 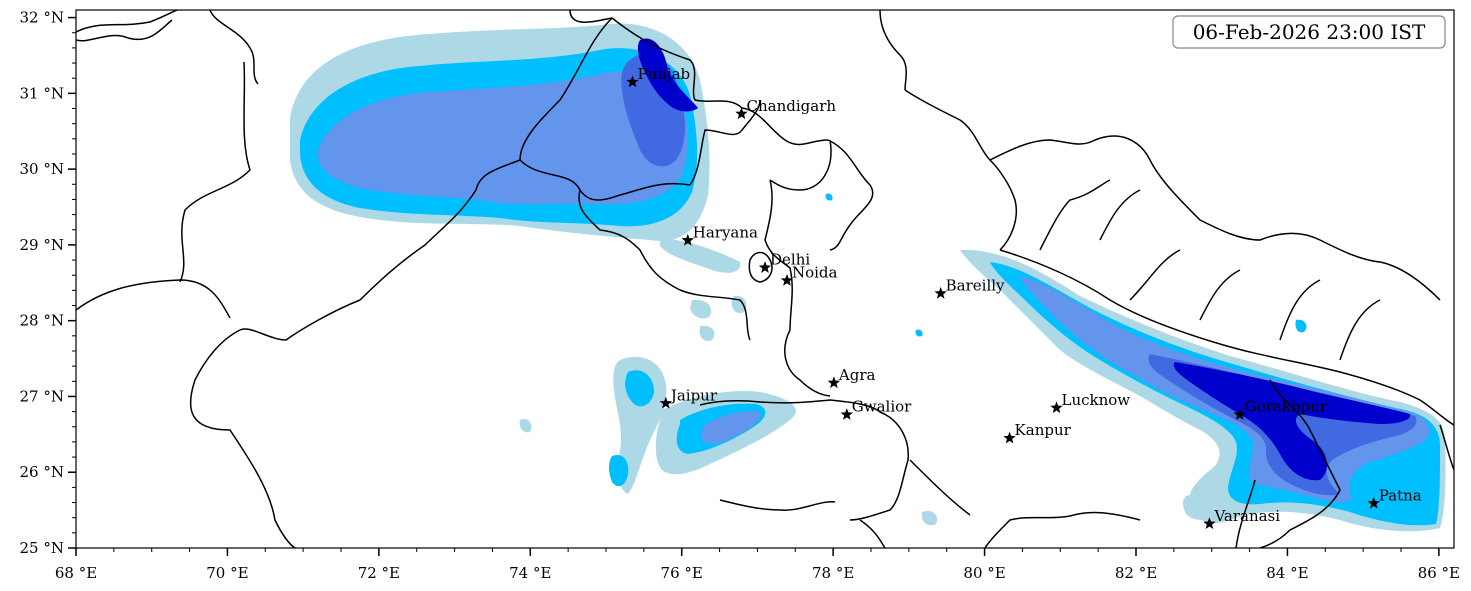 What do you see at coordinates (969, 287) in the screenshot?
I see `city-bareilly: Bareilly` at bounding box center [969, 287].